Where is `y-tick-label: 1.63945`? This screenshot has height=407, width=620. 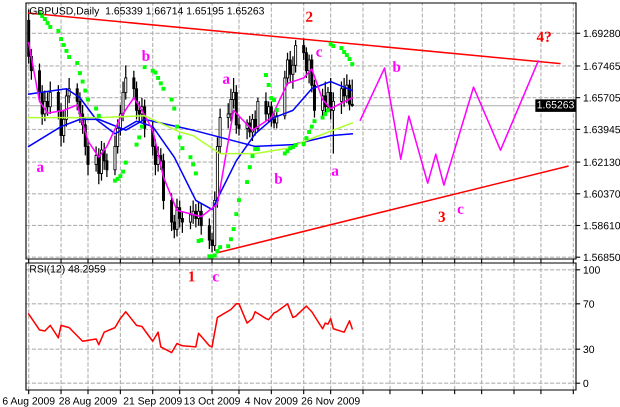
y-tick-label: 1.63945 is located at coordinates (602, 130).